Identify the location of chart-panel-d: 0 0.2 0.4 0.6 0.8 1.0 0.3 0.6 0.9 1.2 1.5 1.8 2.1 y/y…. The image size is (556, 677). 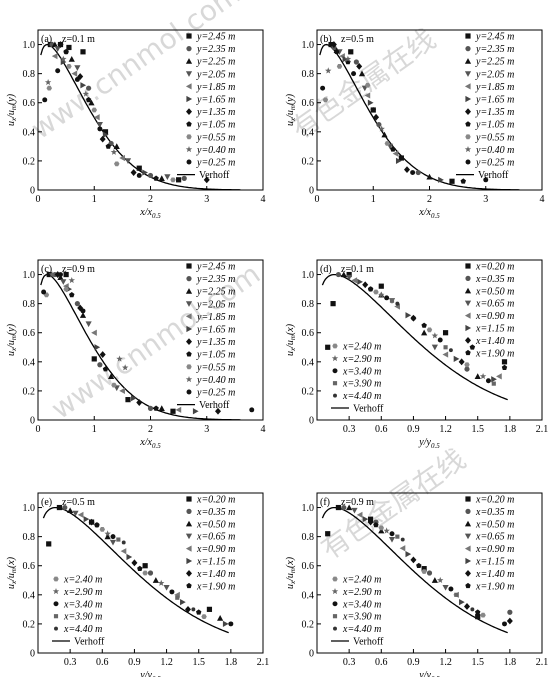
(416, 354).